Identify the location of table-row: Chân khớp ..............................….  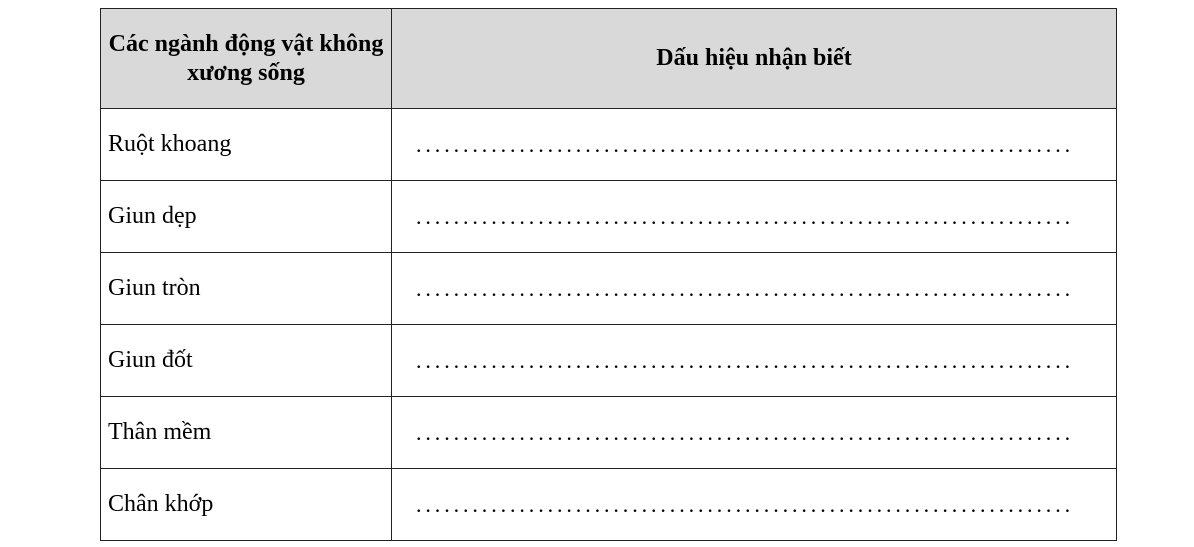
(608, 504).